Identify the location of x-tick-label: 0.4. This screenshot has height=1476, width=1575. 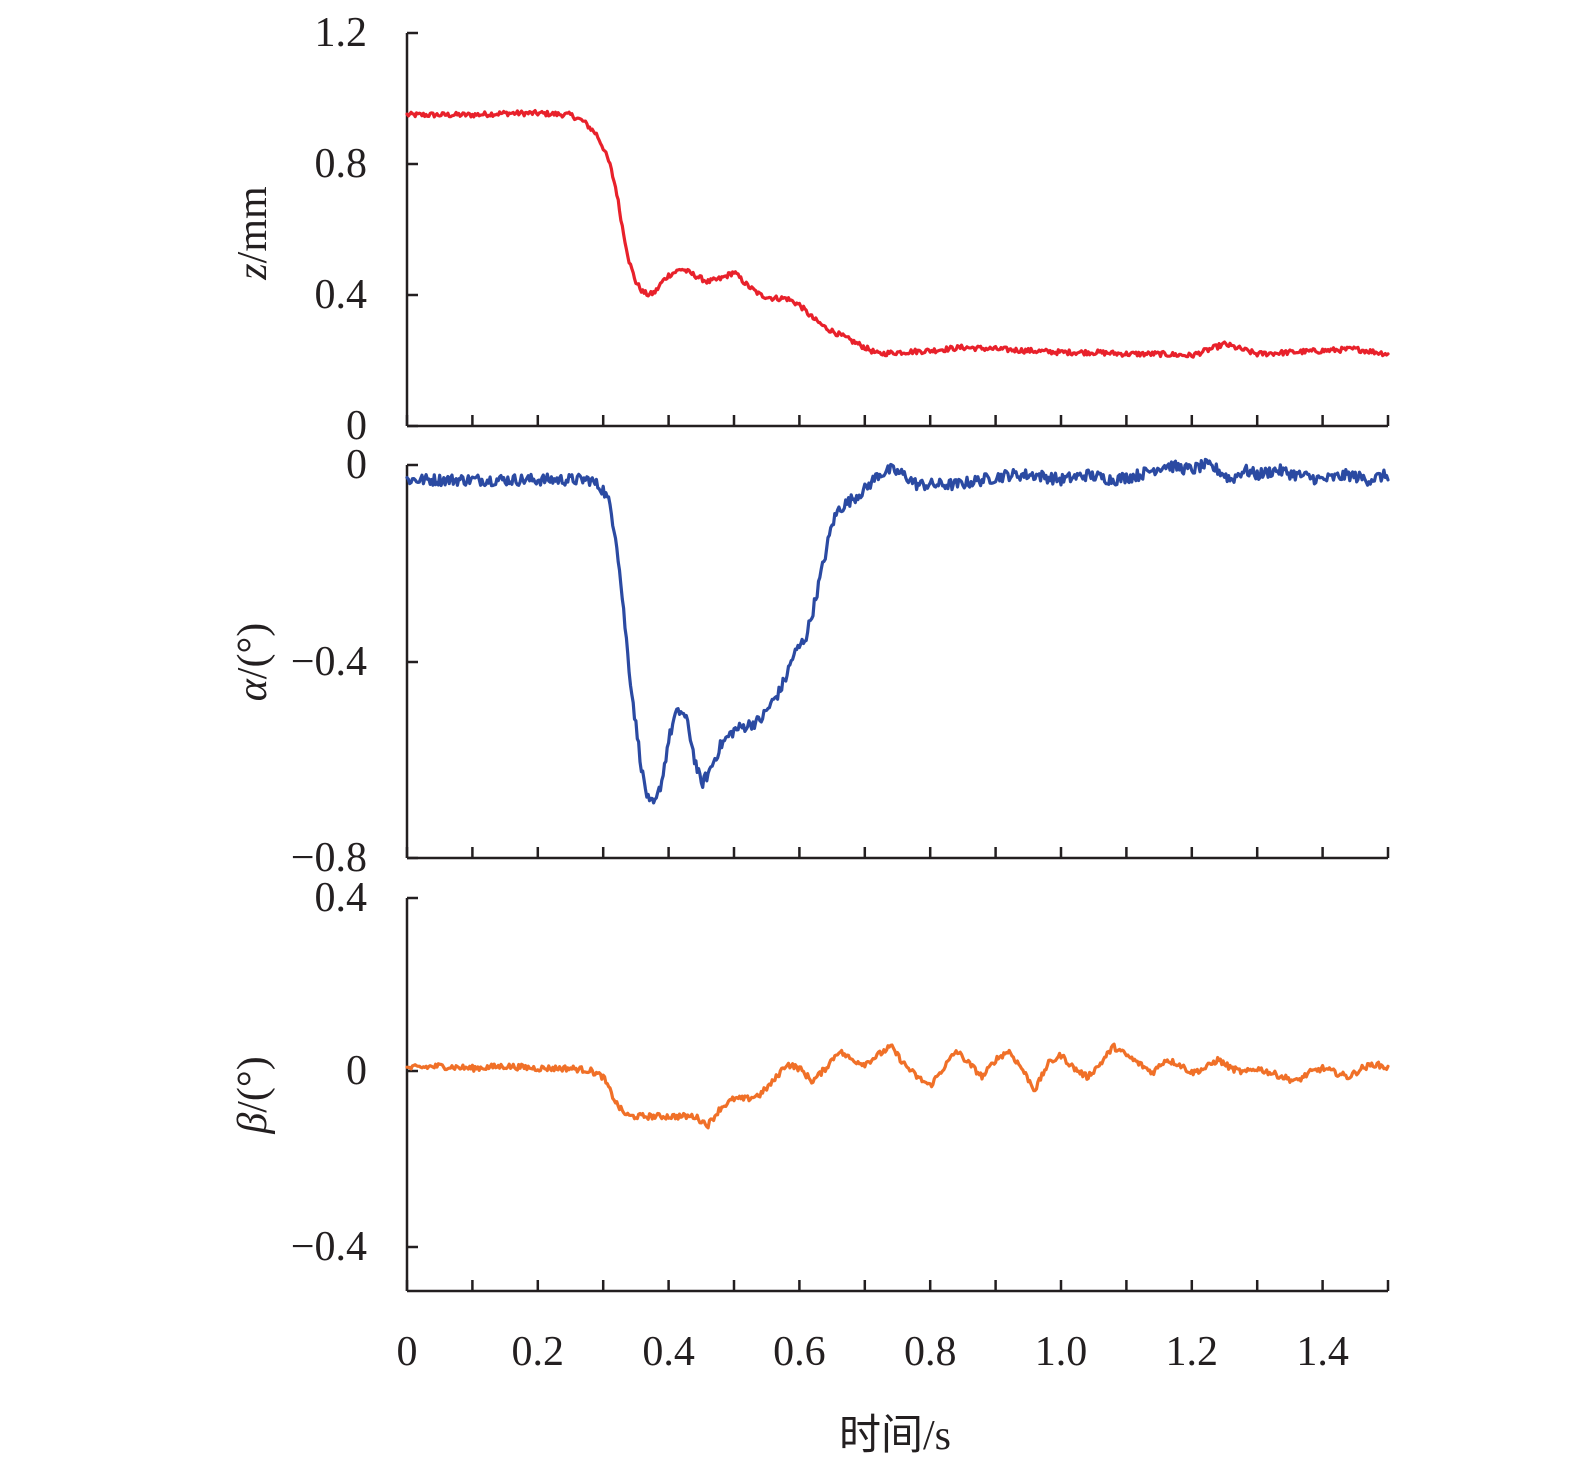
(668, 1352).